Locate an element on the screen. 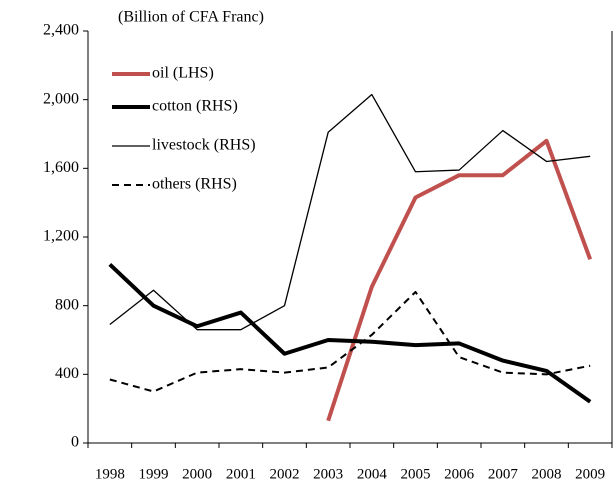 This screenshot has height=487, width=616. y-tick-label: 400 is located at coordinates (67, 373).